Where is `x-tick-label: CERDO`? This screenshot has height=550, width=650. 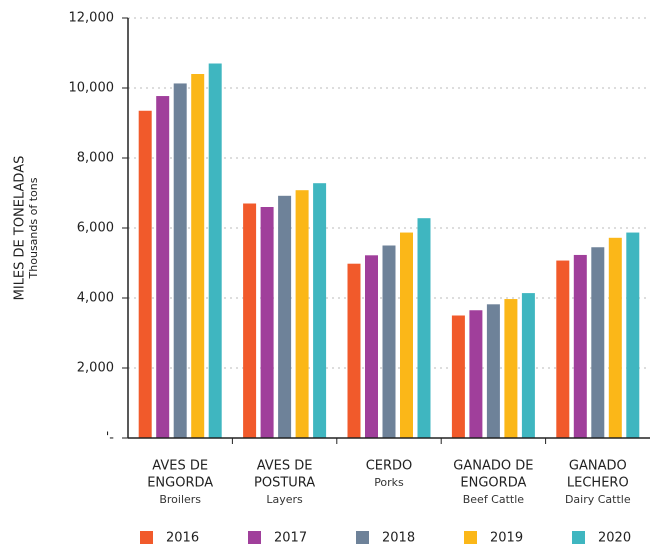 x-tick-label: CERDO is located at coordinates (389, 466).